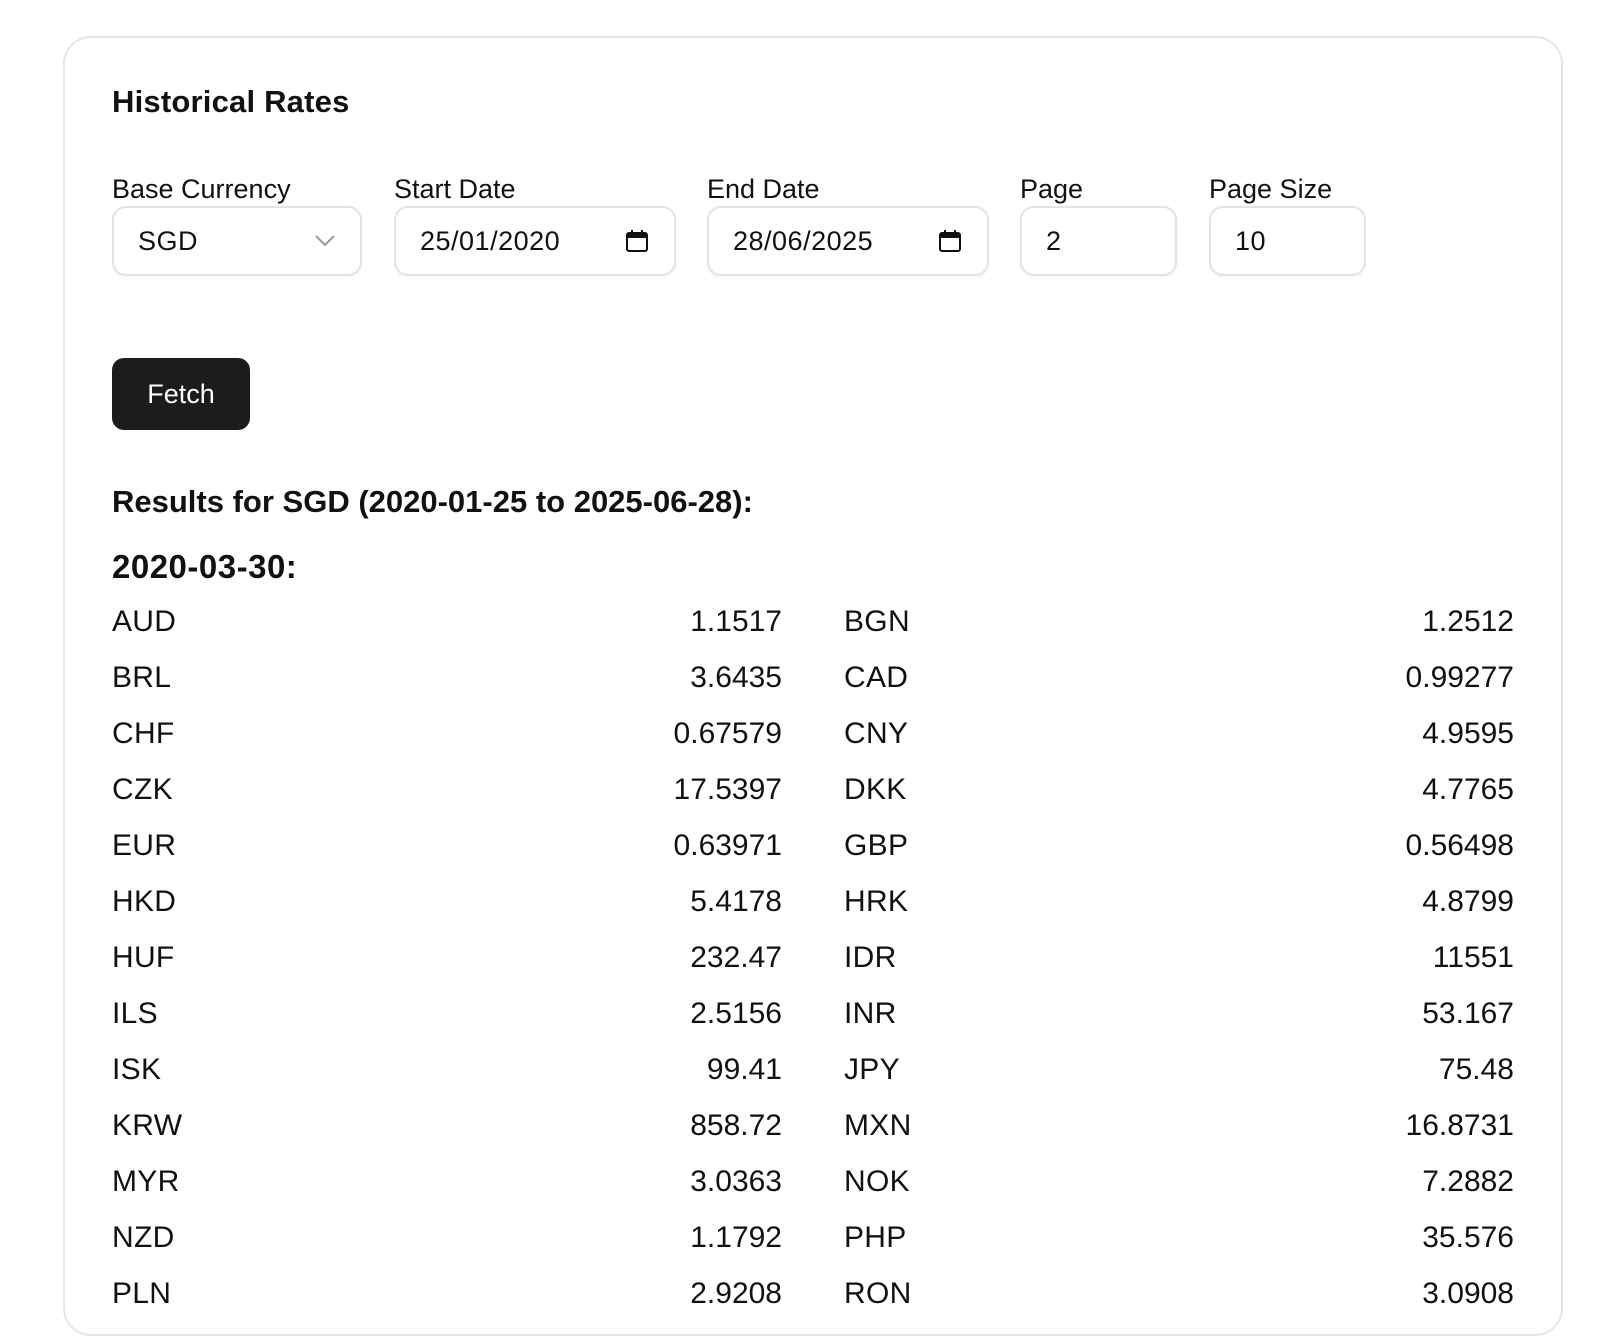 Image resolution: width=1602 pixels, height=1336 pixels. What do you see at coordinates (455, 189) in the screenshot?
I see `start-date-label: Start Date` at bounding box center [455, 189].